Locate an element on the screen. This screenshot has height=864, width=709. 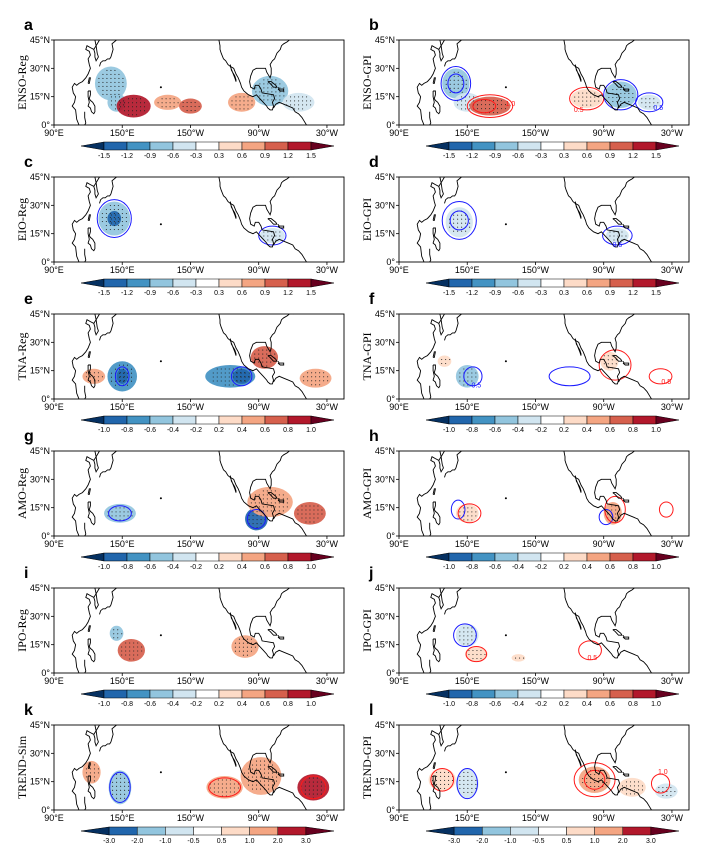
map-background is located at coordinates (199, 630).